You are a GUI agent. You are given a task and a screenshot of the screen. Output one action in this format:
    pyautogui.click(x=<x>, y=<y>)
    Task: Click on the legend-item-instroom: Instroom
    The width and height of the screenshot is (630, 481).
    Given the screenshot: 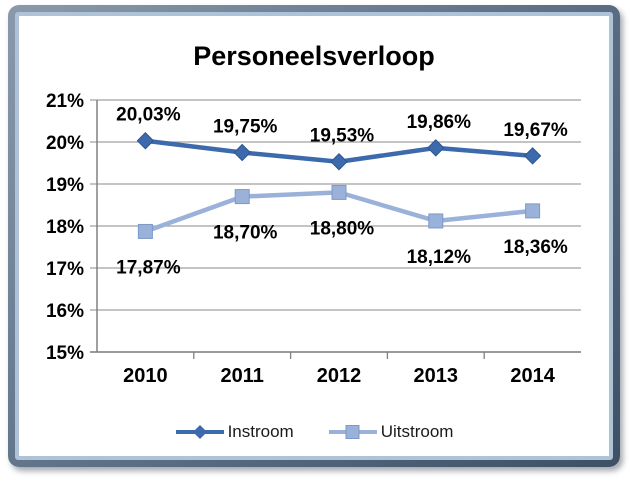 What is the action you would take?
    pyautogui.click(x=234, y=432)
    